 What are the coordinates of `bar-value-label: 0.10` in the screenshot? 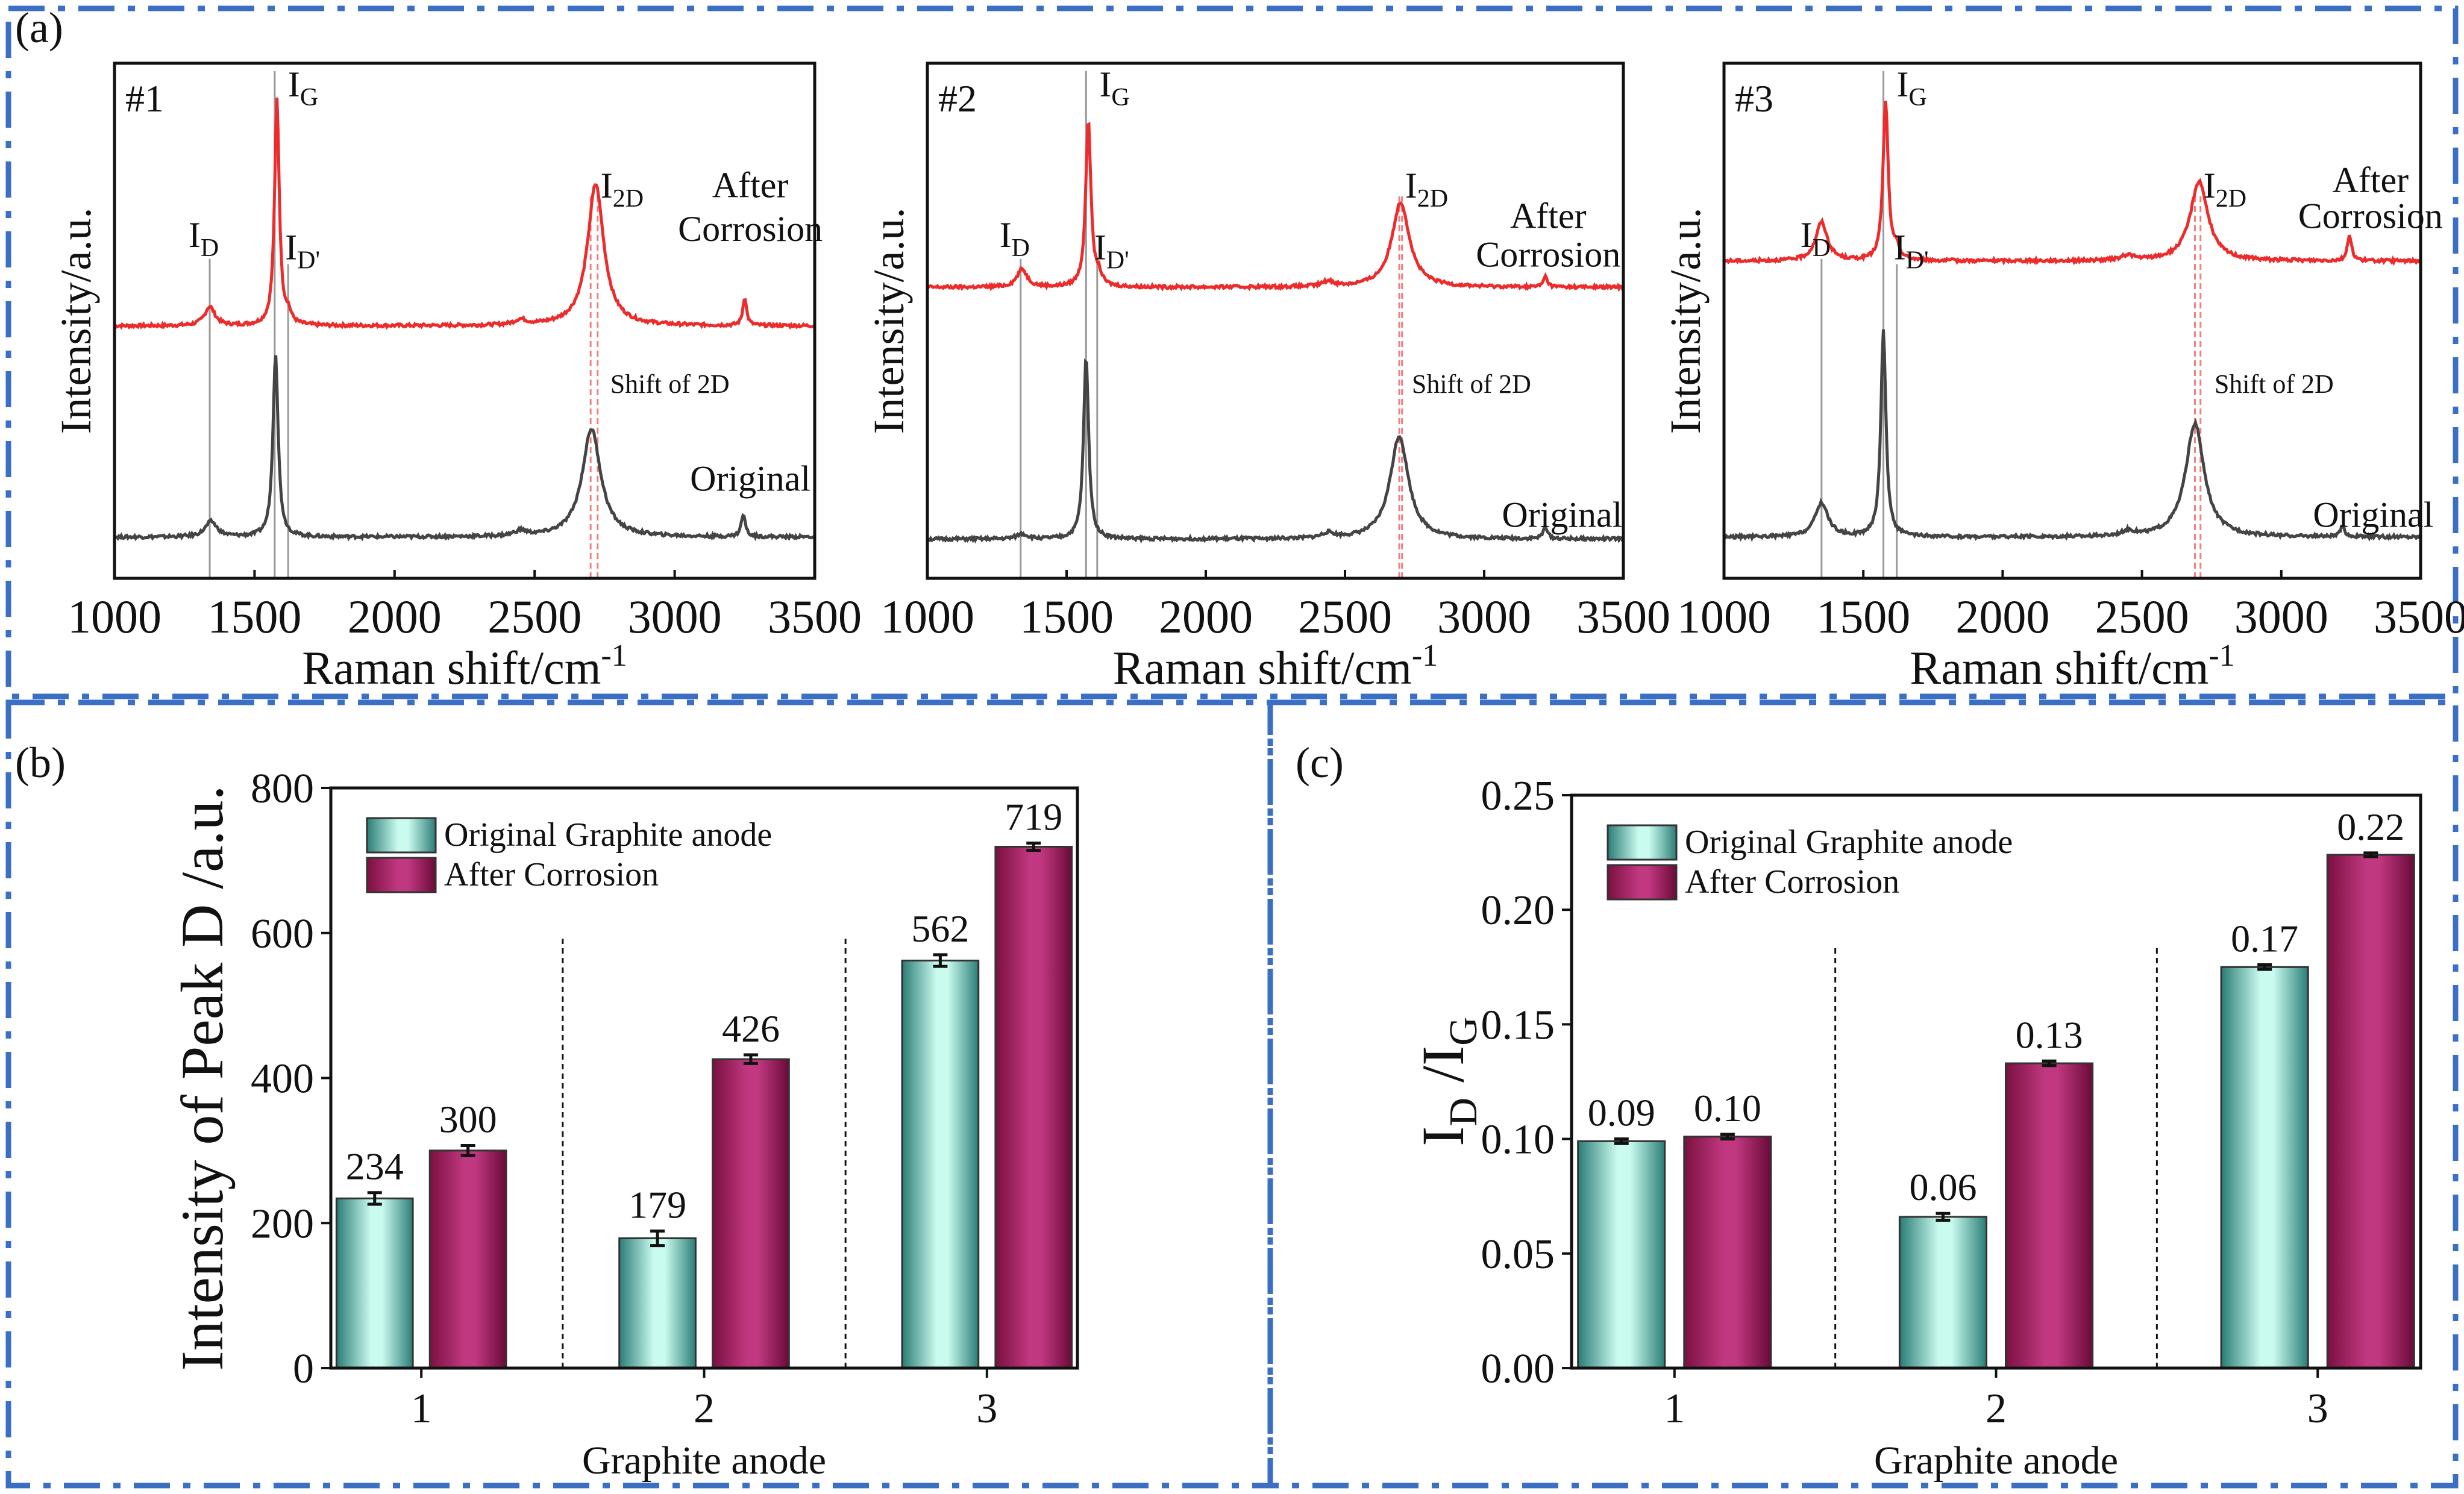 It's located at (1727, 1108).